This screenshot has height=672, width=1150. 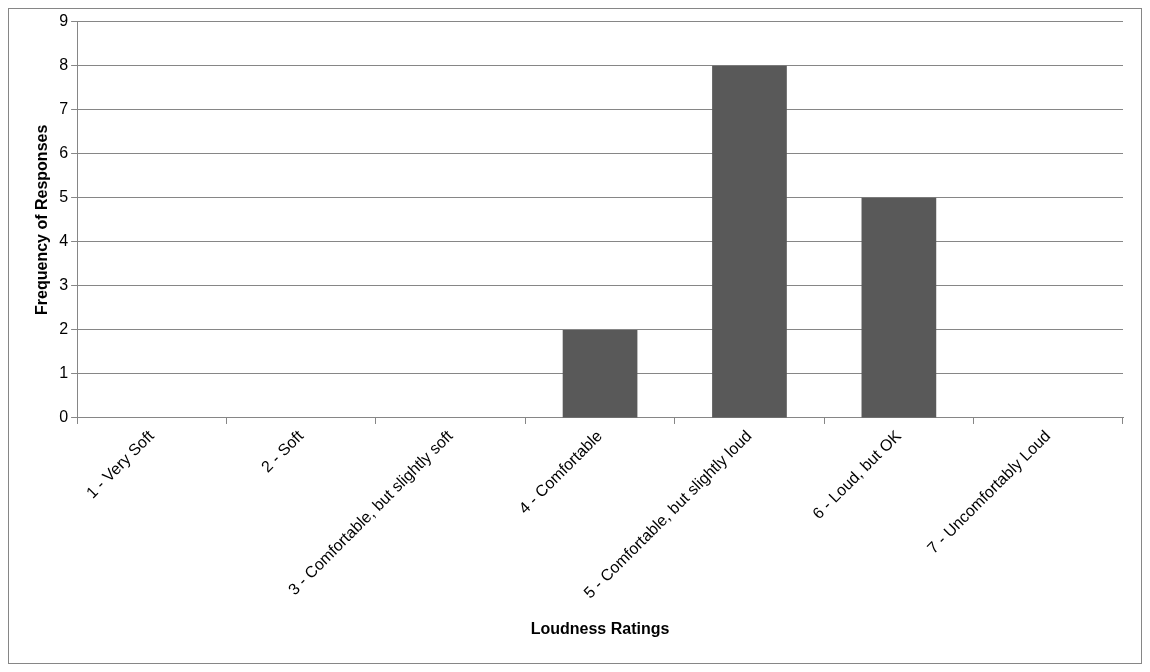 I want to click on y-tick-label: 0, so click(x=64, y=417).